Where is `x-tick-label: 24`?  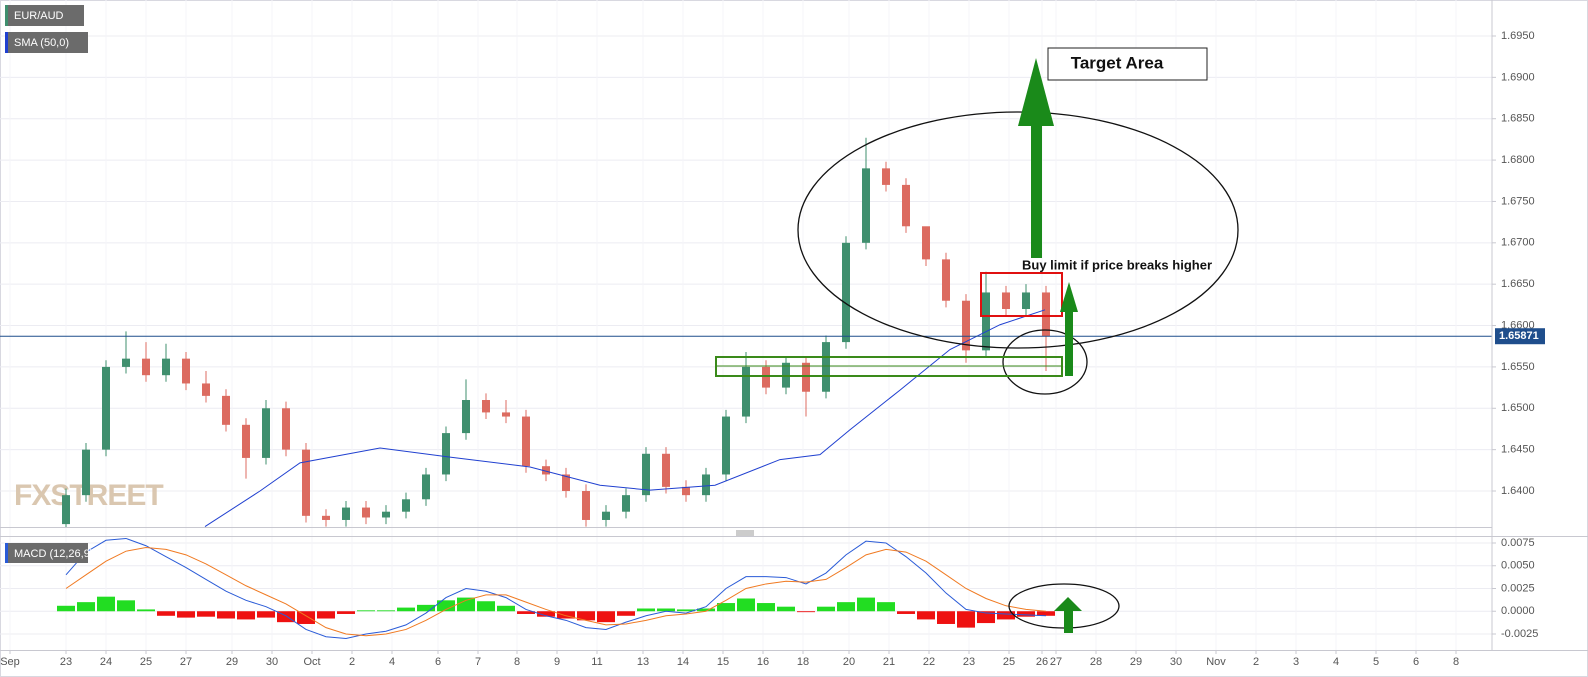 x-tick-label: 24 is located at coordinates (106, 662).